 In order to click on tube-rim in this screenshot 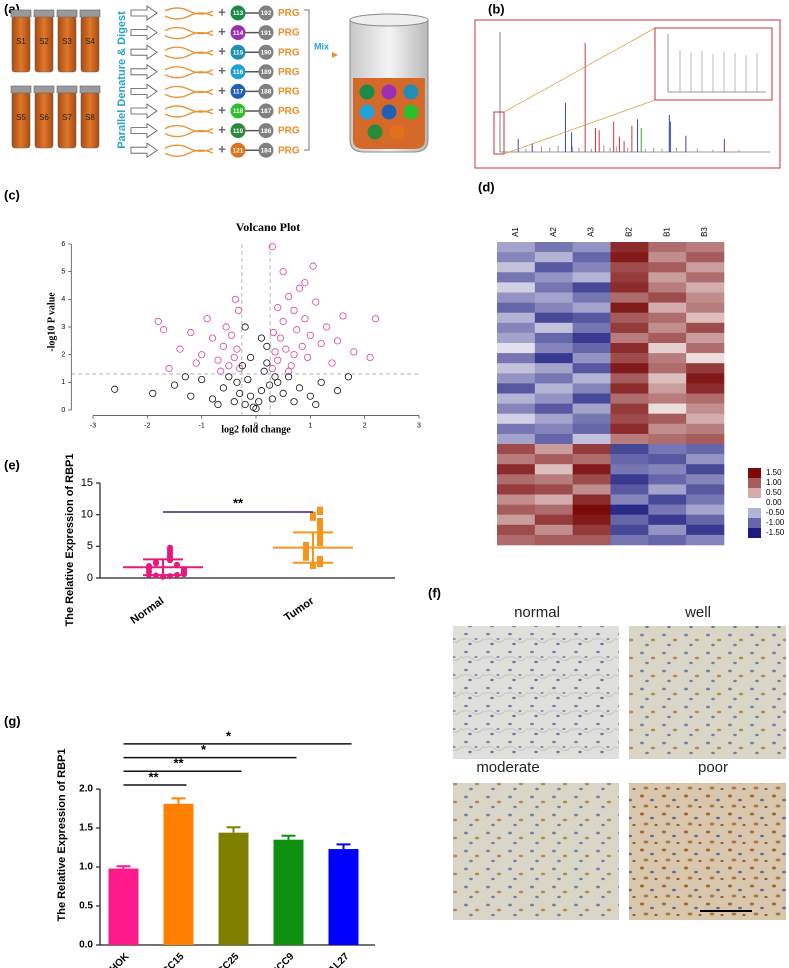, I will do `click(389, 20)`.